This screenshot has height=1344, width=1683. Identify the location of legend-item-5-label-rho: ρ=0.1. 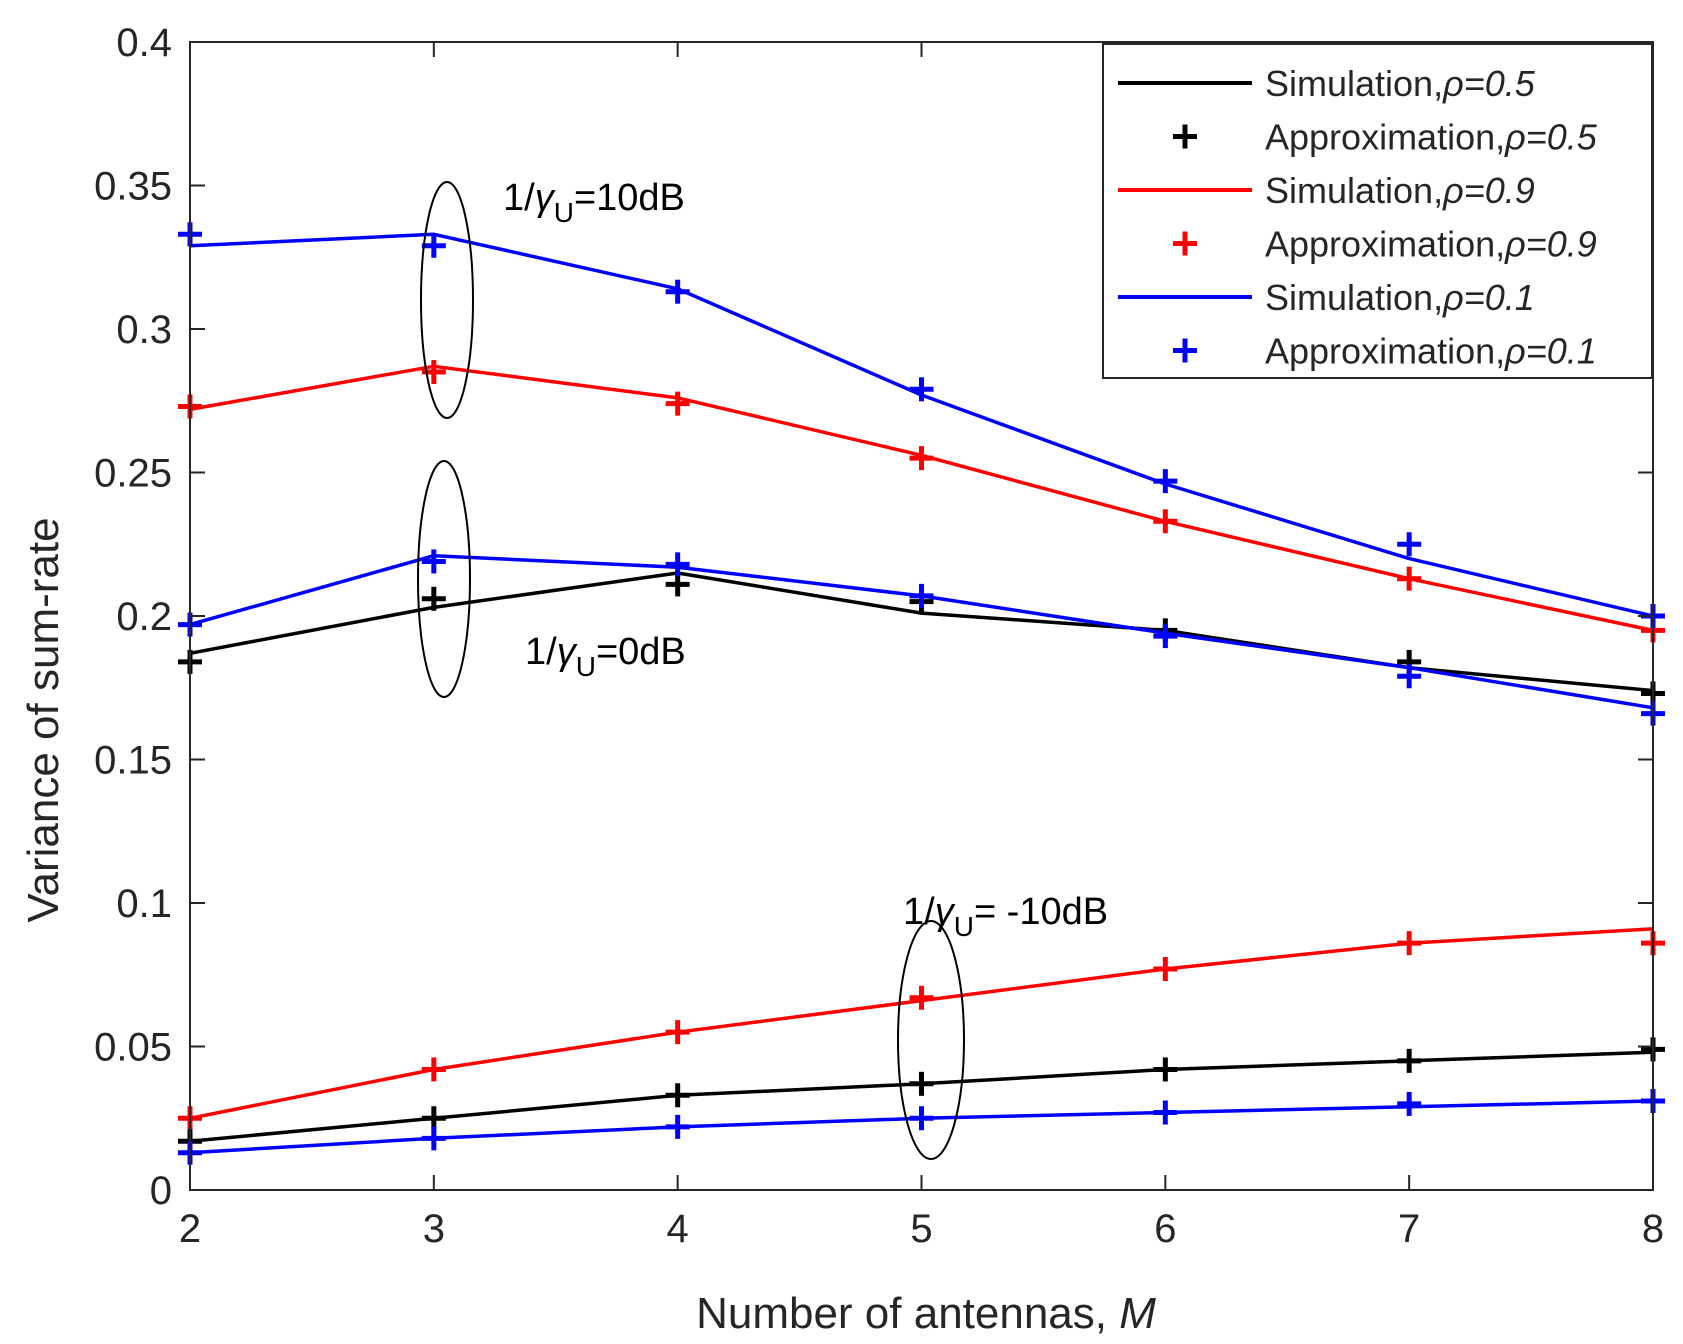
(1550, 351).